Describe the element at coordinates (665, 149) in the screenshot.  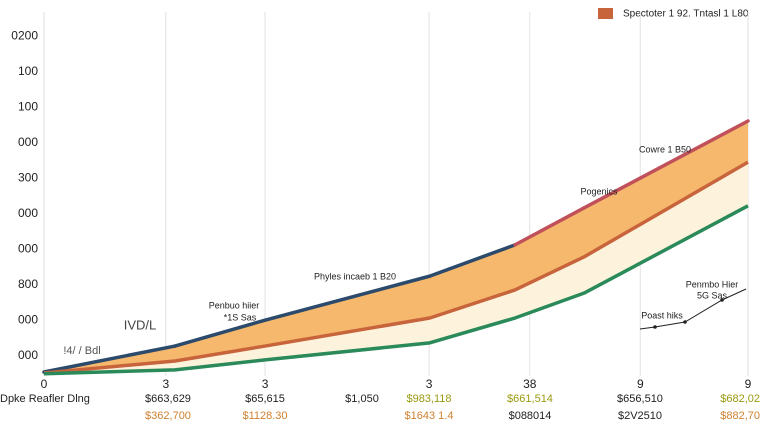
I see `annotation: Cowre 1 B50` at that location.